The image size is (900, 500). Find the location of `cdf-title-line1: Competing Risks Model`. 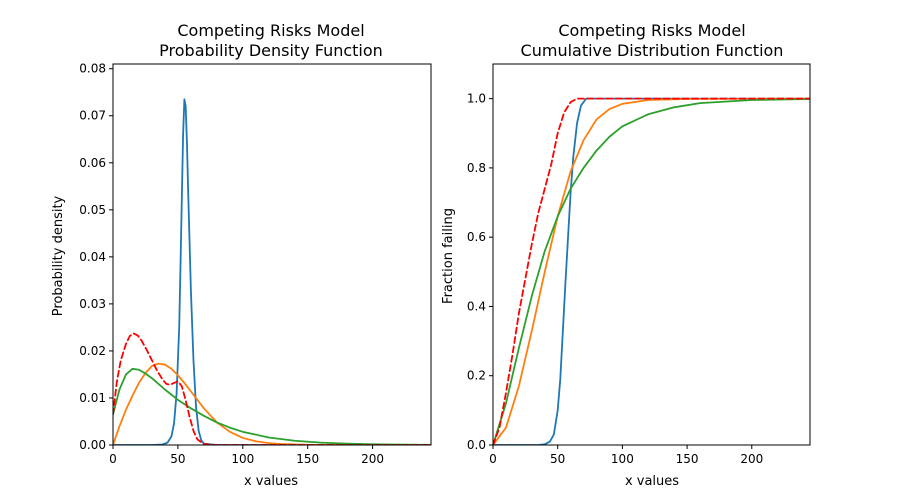

cdf-title-line1: Competing Risks Model is located at coordinates (651, 30).